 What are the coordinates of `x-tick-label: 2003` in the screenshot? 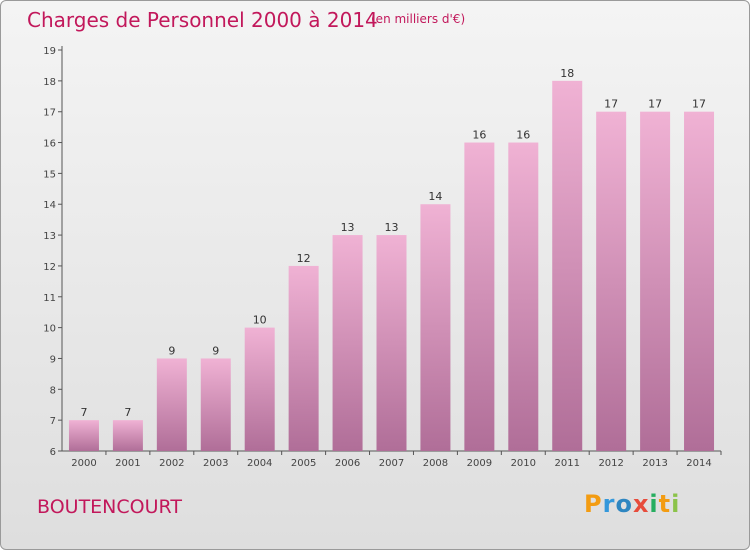 It's located at (215, 463).